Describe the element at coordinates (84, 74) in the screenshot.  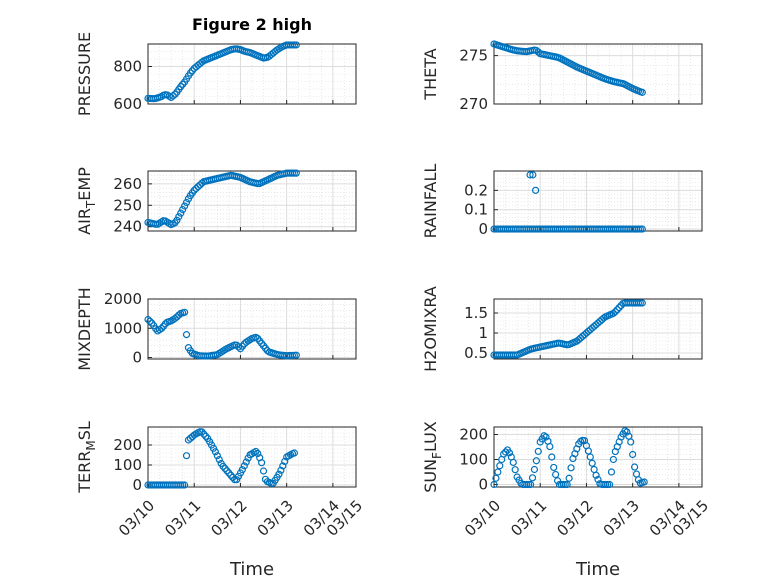
I see `y-axis-label: PRESSURE` at that location.